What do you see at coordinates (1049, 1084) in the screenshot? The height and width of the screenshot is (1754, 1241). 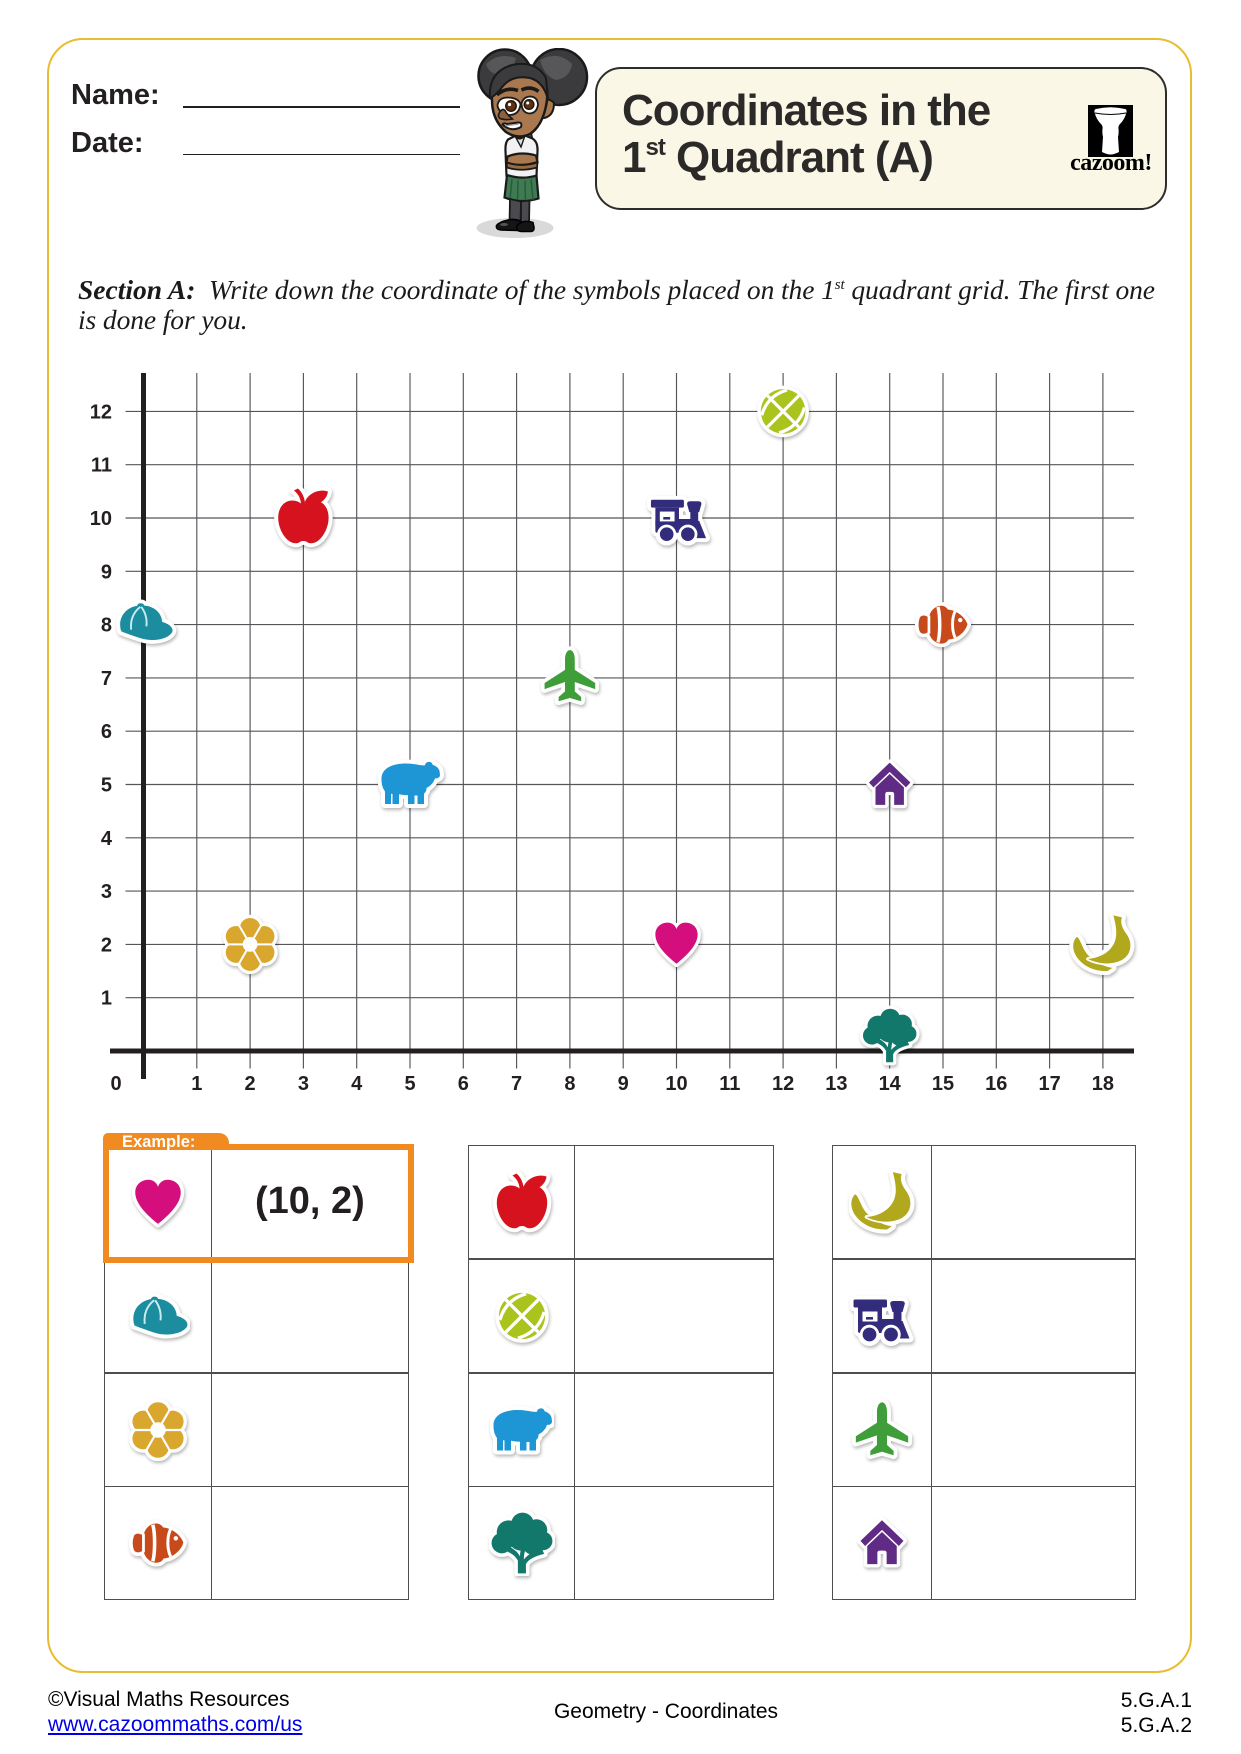 I see `svg-text: 17` at bounding box center [1049, 1084].